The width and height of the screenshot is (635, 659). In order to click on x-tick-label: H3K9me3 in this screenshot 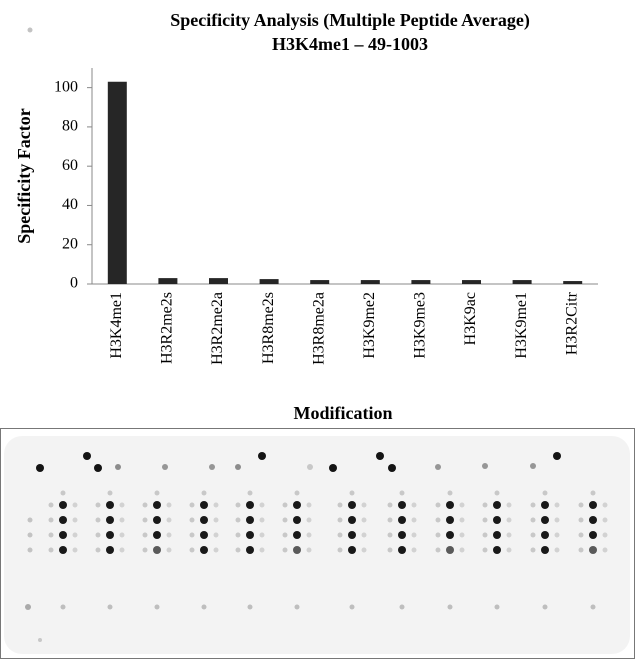, I will do `click(420, 325)`.